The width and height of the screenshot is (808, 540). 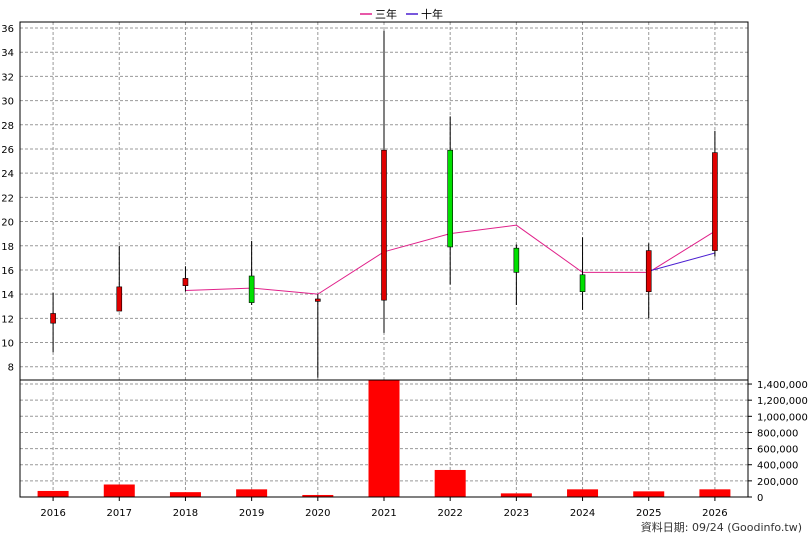 What do you see at coordinates (721, 527) in the screenshot?
I see `data-date-footer: 資料日期: 09/24 (Goodinfo.tw)` at bounding box center [721, 527].